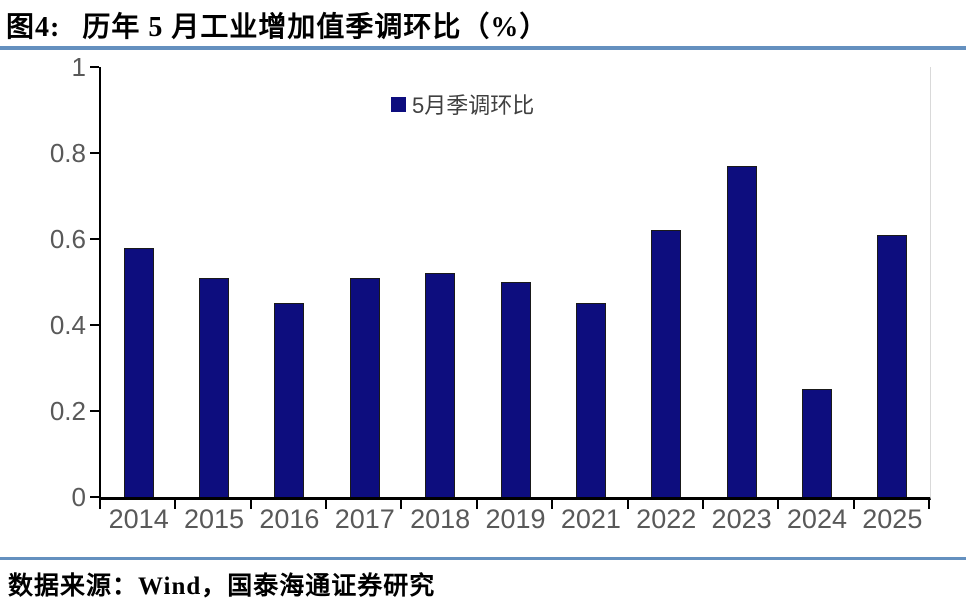  What do you see at coordinates (138, 519) in the screenshot?
I see `x-axis-label-2014: 2014` at bounding box center [138, 519].